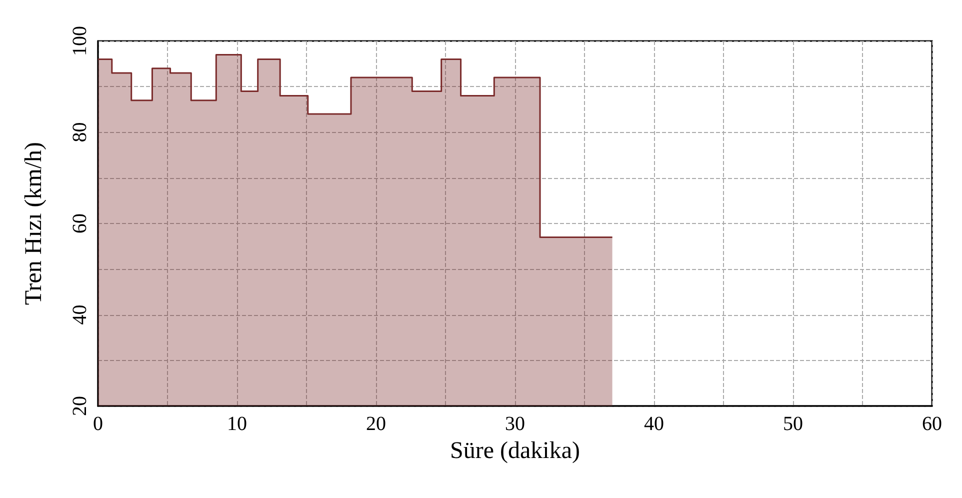  I want to click on y-tick-label: 100, so click(80, 41).